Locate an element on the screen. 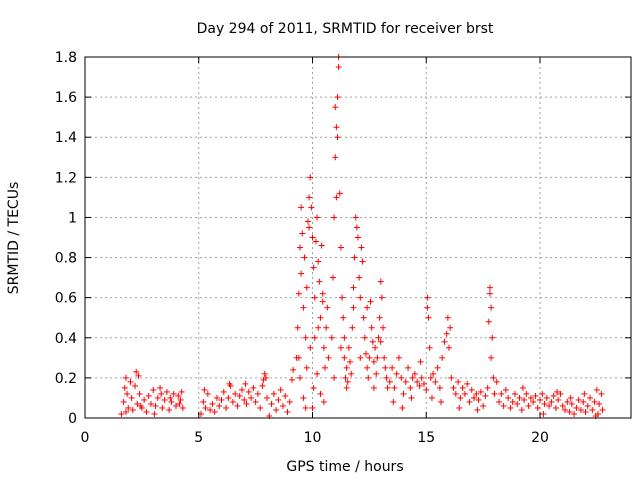 The height and width of the screenshot is (480, 640). y-tick-label: 1.4 is located at coordinates (66, 138).